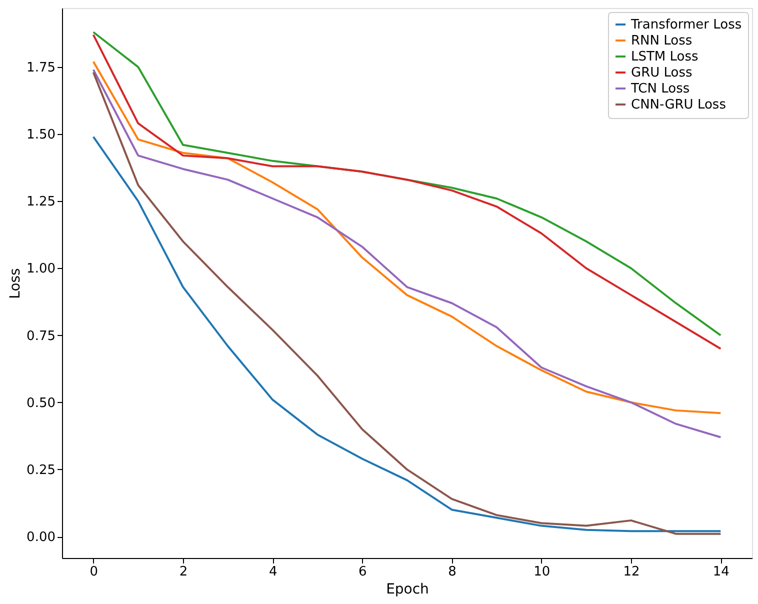 Image resolution: width=758 pixels, height=604 pixels. What do you see at coordinates (452, 572) in the screenshot?
I see `x-tick-label: 8` at bounding box center [452, 572].